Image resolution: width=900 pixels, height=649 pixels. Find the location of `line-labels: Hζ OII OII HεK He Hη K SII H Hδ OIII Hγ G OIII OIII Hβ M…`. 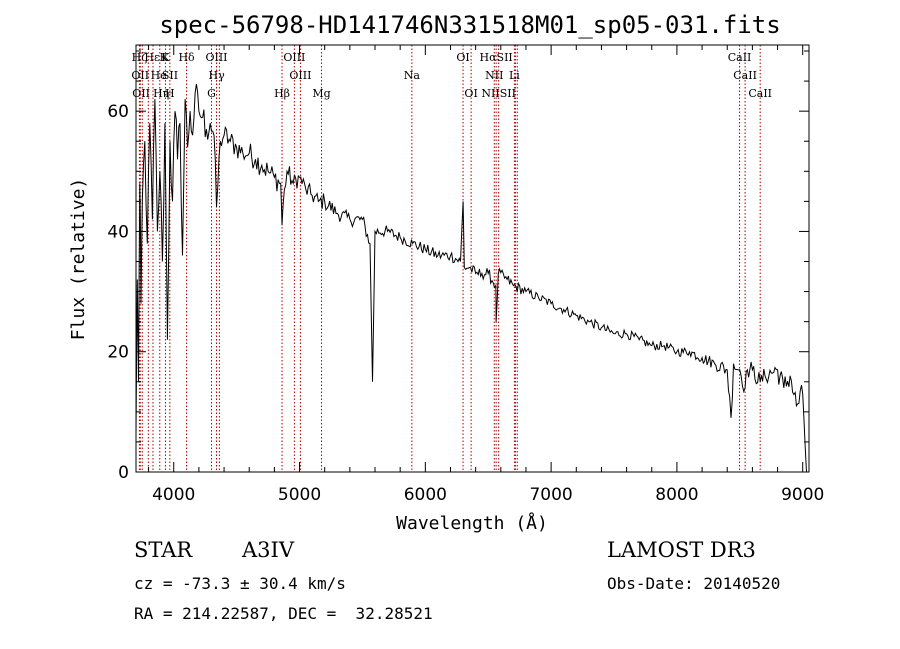

line-labels: Hζ OII OII HεK He Hη K SII H Hδ OIII Hγ G OIII OIII Hβ M… is located at coordinates (451, 75).